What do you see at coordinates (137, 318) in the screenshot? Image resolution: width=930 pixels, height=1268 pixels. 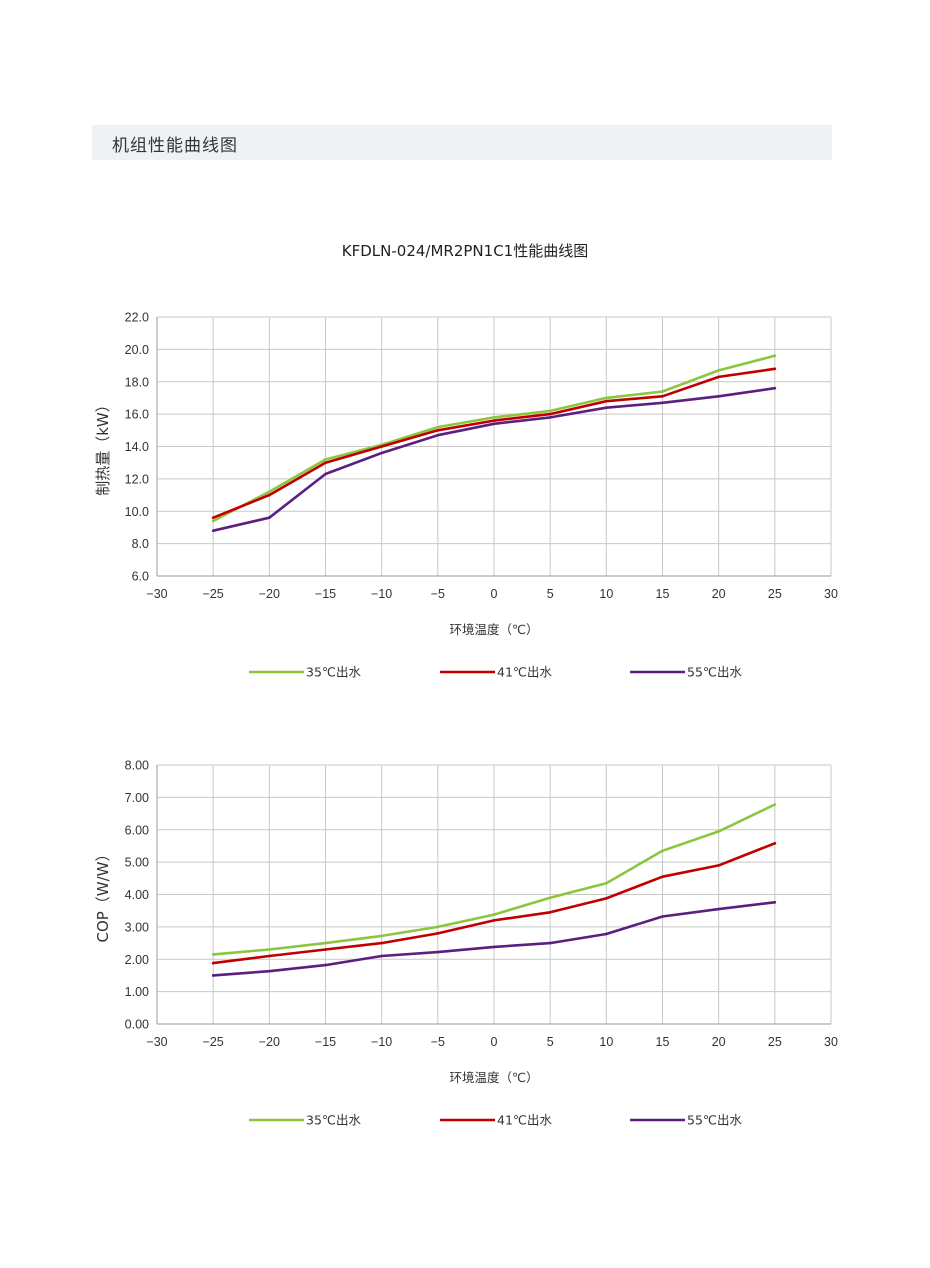 I see `y-tick-label: 22.0` at bounding box center [137, 318].